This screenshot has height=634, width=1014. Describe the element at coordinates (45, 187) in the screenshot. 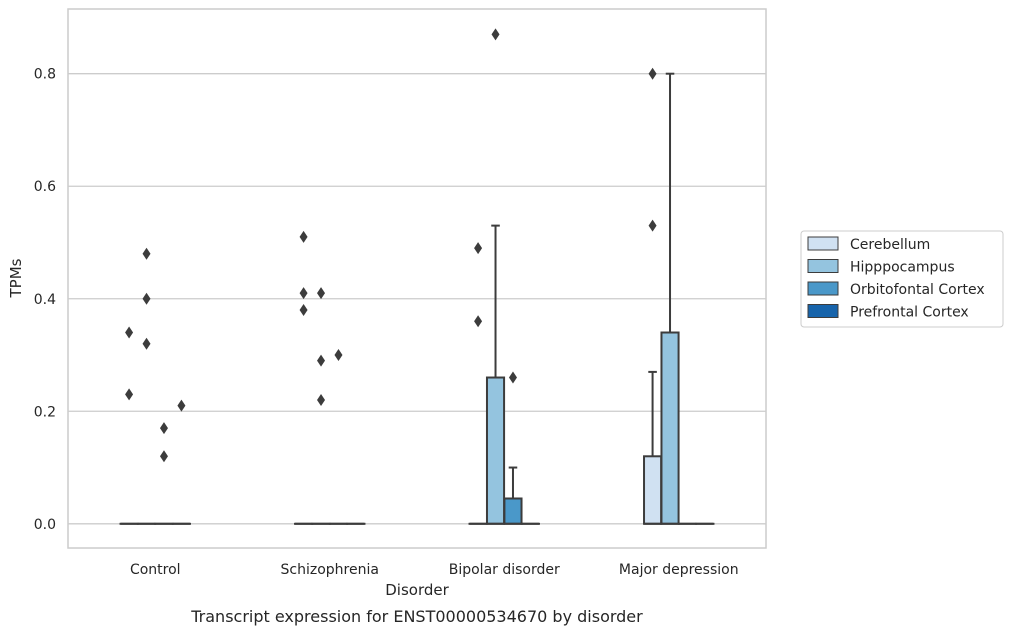

I see `y-tick-label: 0.6` at that location.